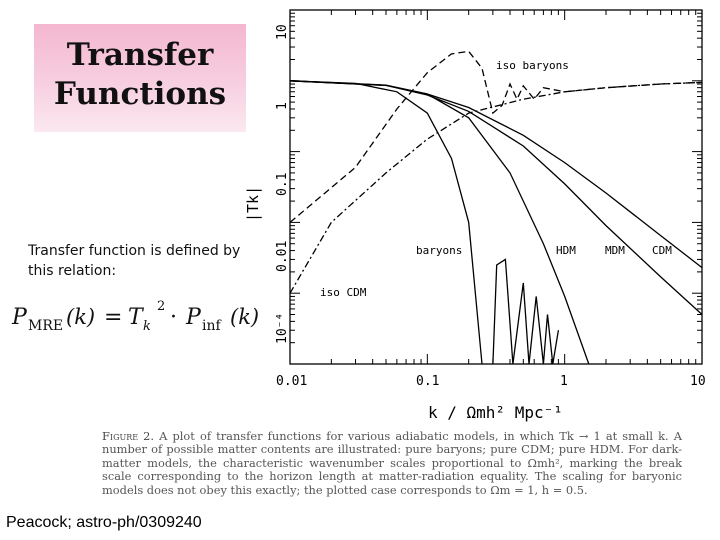 This screenshot has width=720, height=540. What do you see at coordinates (45, 326) in the screenshot?
I see `formula-lhs-sub: MRE` at bounding box center [45, 326].